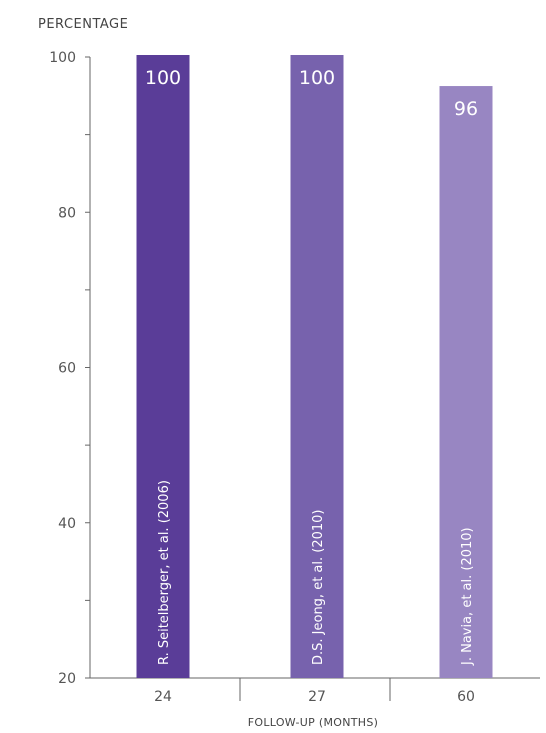  I want to click on x-tick-label: 60, so click(466, 697).